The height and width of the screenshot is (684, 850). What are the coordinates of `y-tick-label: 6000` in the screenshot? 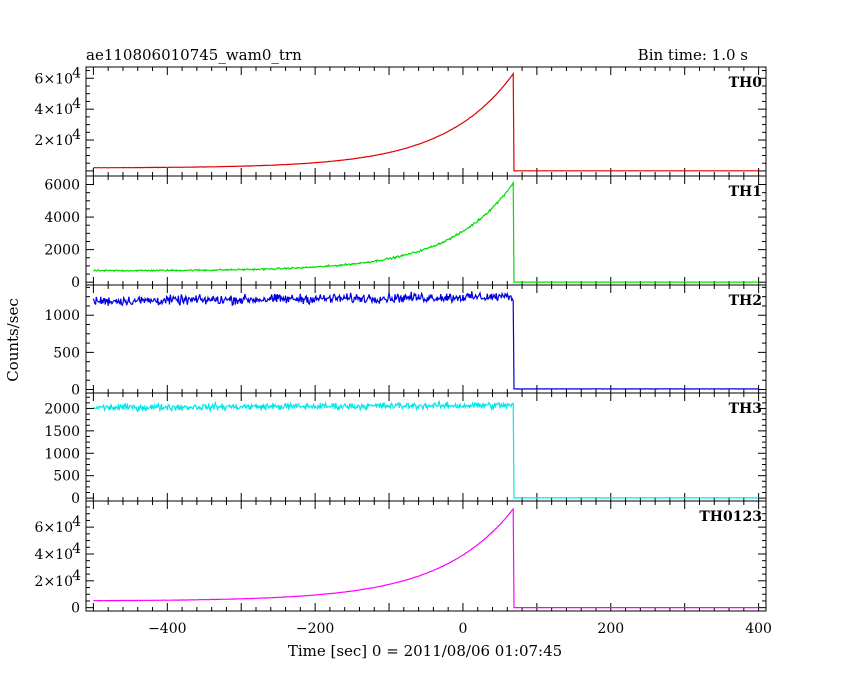 It's located at (62, 186).